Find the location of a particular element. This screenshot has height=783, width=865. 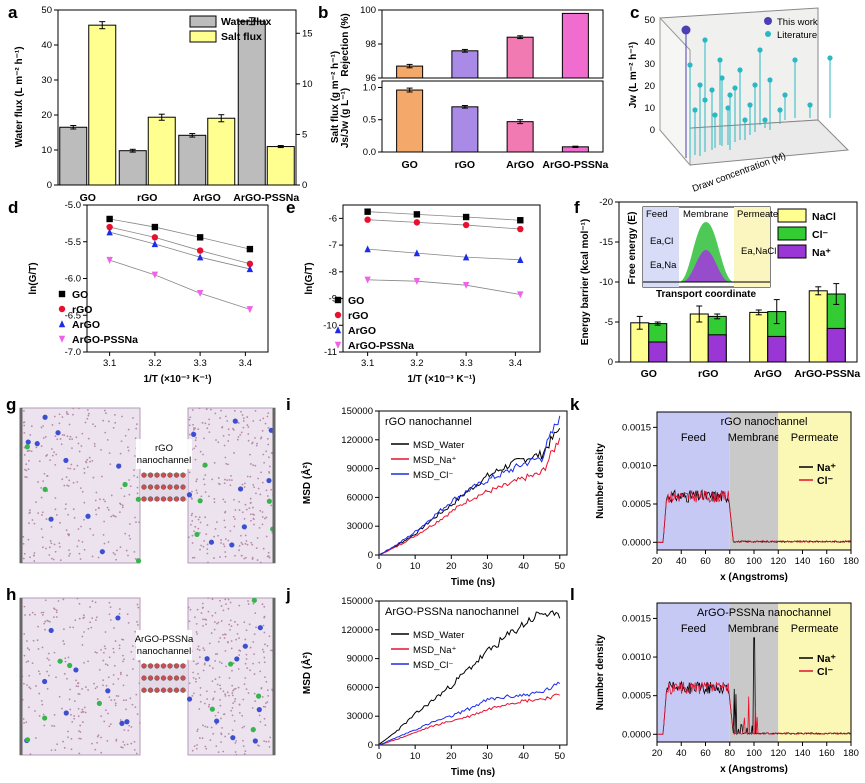

k-x-tick-label: 60 is located at coordinates (705, 561).